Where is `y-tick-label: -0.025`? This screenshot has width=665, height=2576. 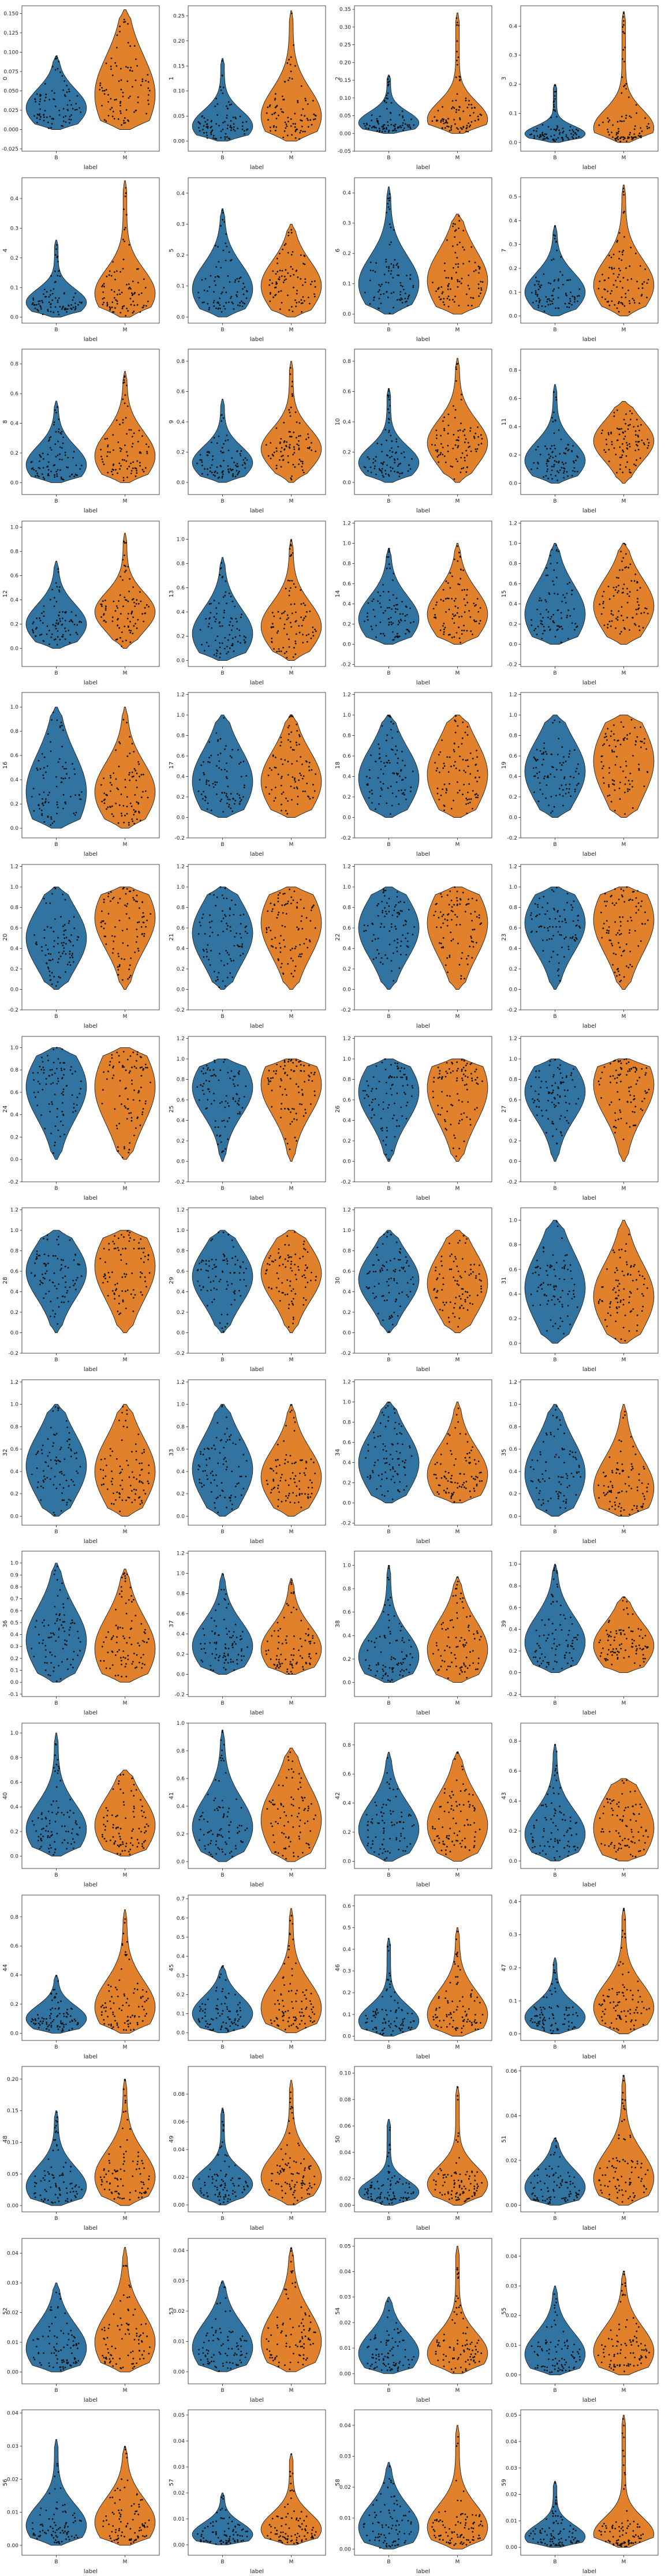
y-tick-label: -0.025 is located at coordinates (10, 149).